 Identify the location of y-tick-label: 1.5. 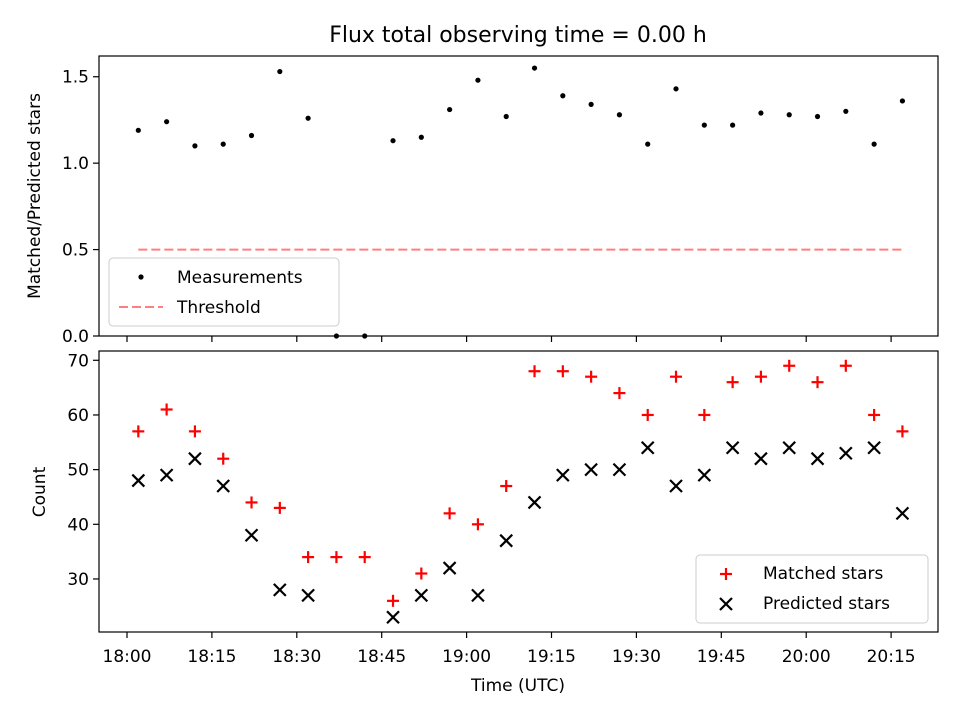
(75, 78).